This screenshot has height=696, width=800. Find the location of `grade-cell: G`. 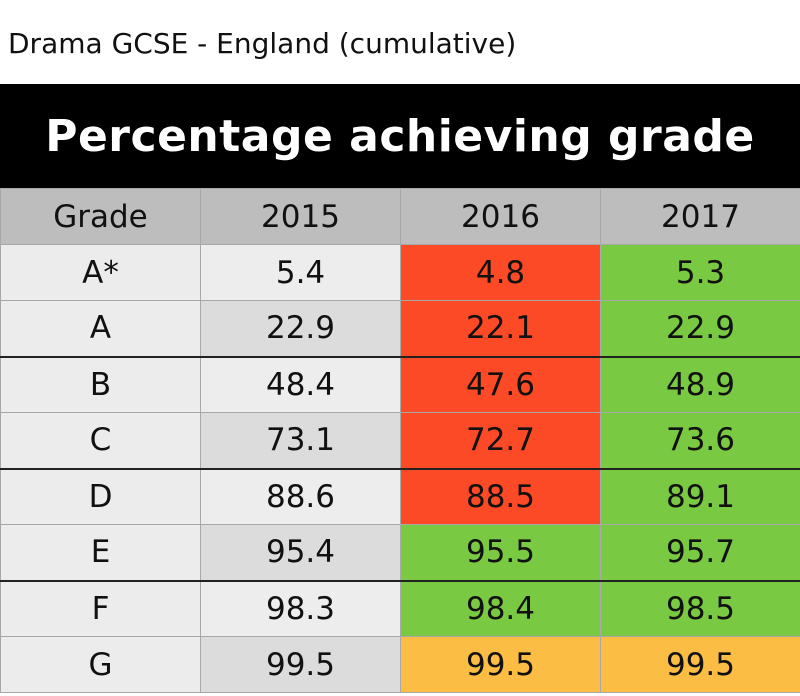

grade-cell: G is located at coordinates (100, 664).